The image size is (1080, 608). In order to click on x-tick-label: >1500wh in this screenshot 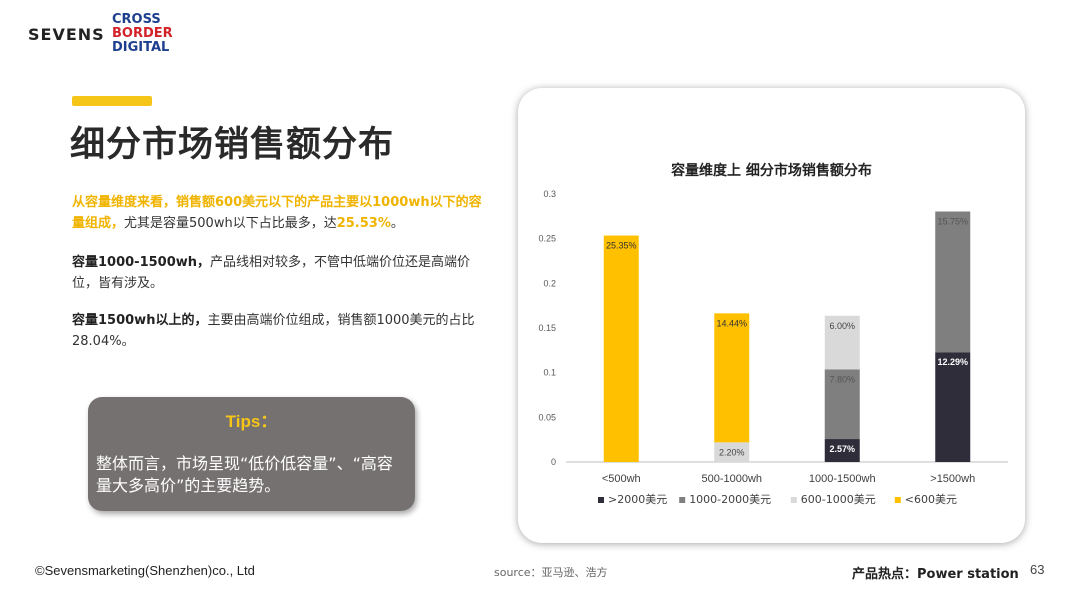, I will do `click(952, 479)`.